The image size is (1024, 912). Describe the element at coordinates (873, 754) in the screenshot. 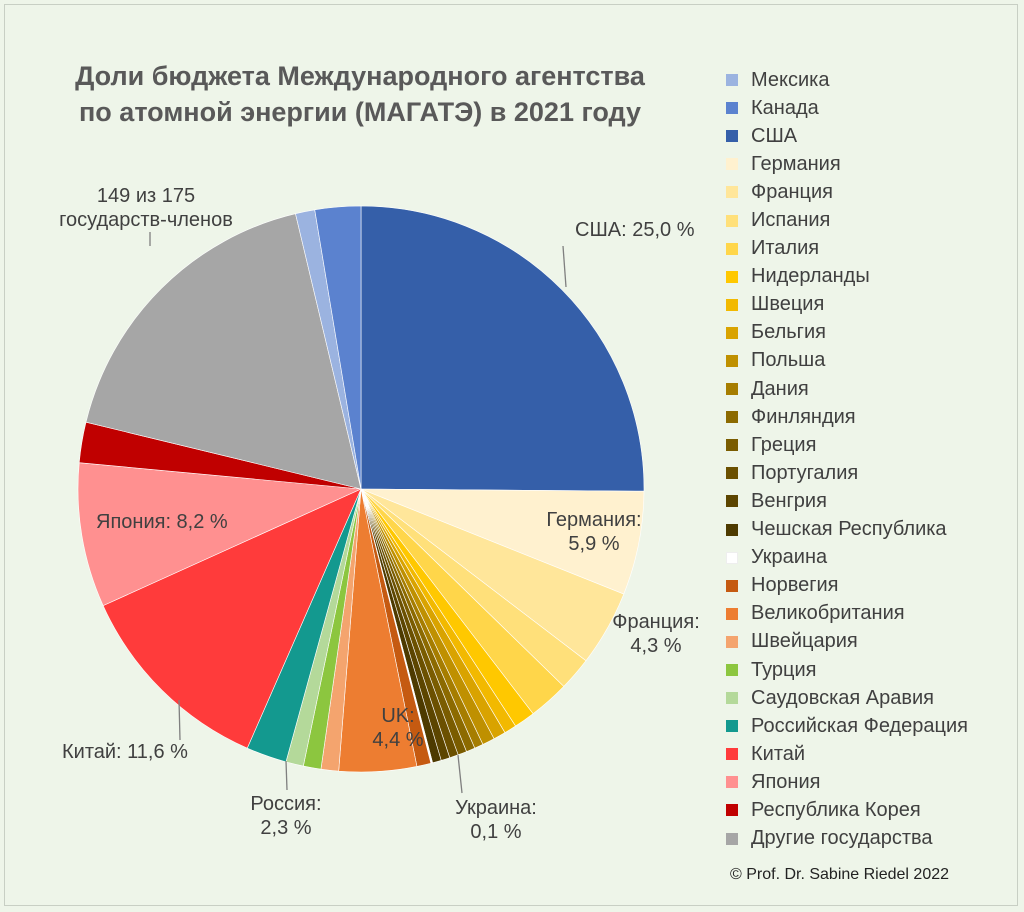

I see `legend-item: Китай` at that location.